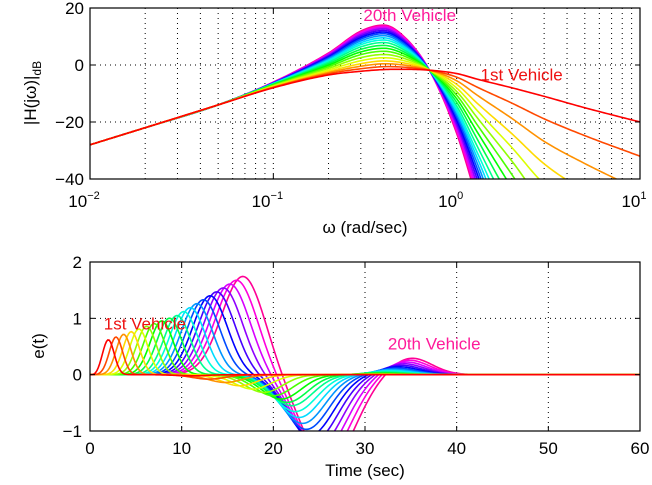  I want to click on error-x-tick-label: 30, so click(365, 448).